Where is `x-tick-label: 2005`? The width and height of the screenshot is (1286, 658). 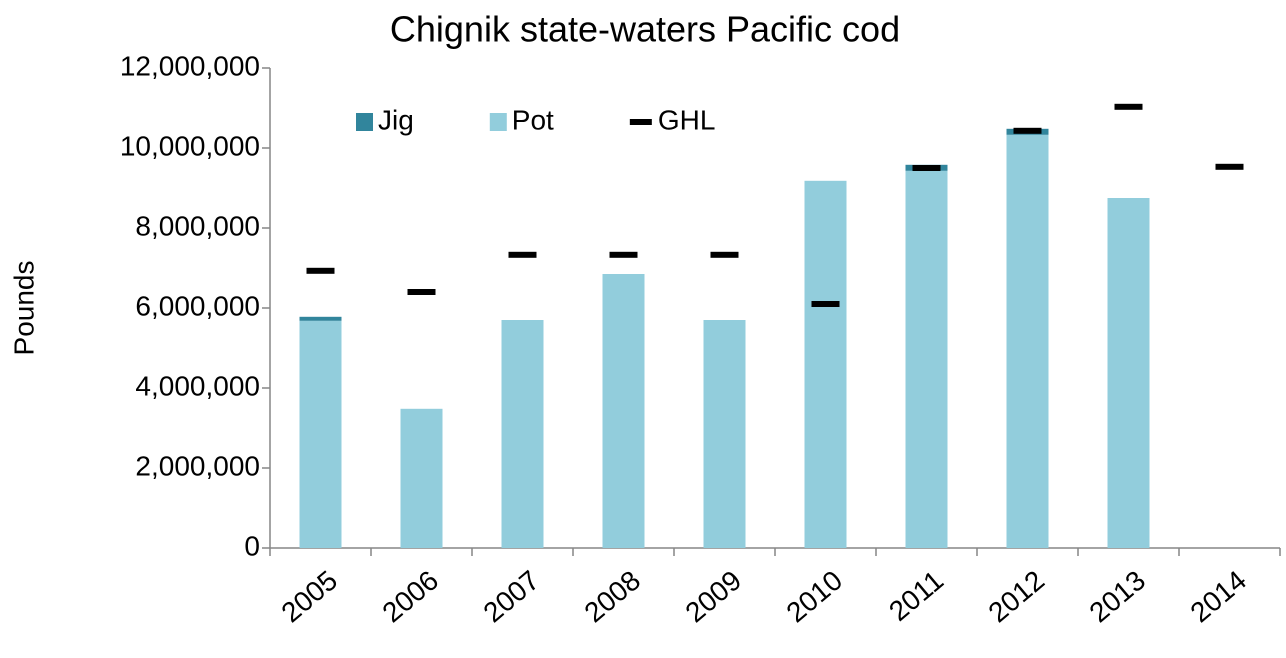
x-tick-label: 2005 is located at coordinates (309, 597).